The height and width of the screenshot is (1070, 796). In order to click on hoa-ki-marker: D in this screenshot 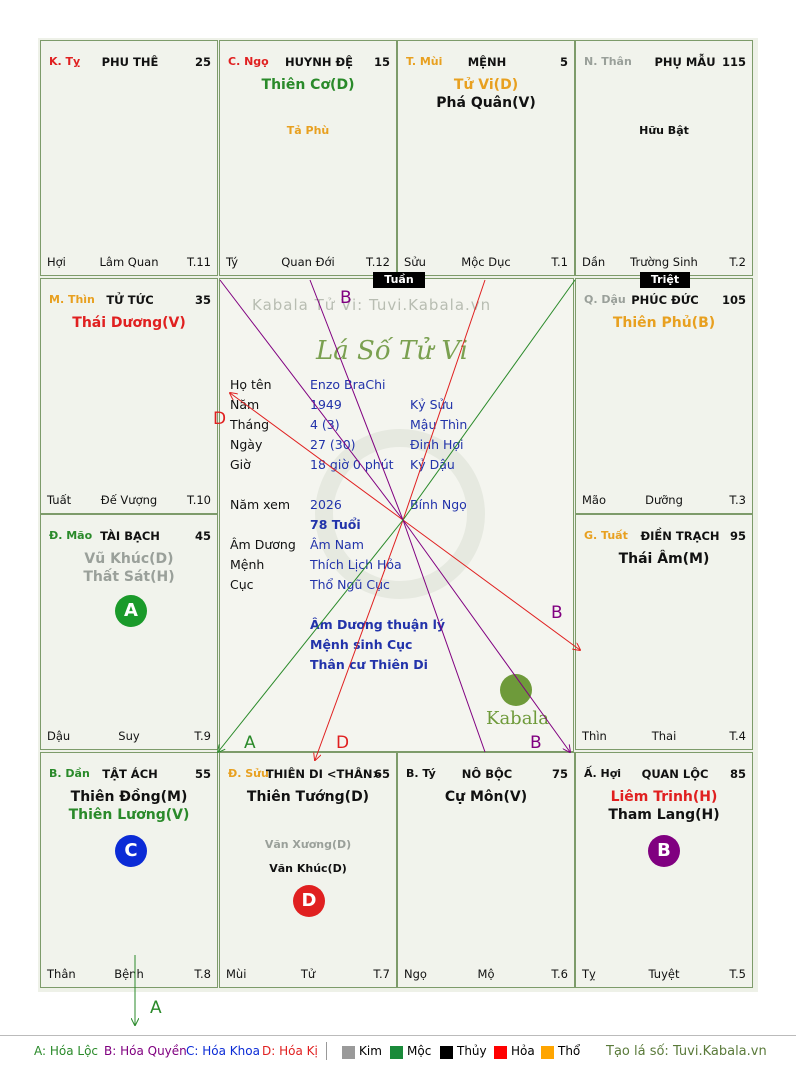, I will do `click(309, 901)`.